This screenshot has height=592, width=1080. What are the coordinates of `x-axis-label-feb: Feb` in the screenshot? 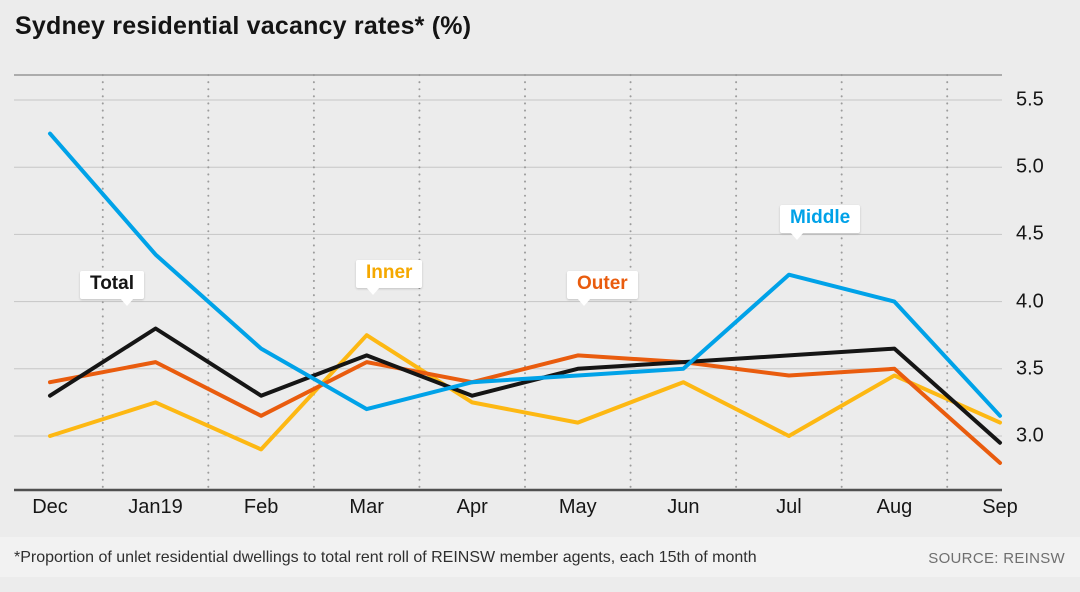 It's located at (261, 507).